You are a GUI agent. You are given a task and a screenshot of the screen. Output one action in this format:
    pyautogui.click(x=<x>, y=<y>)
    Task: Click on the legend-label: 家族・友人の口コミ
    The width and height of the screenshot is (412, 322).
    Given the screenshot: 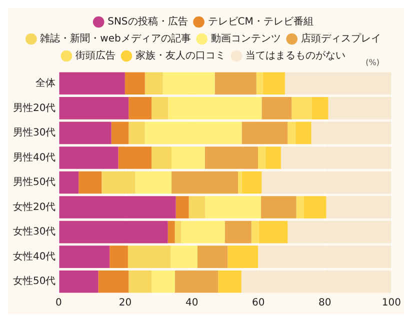 What is the action you would take?
    pyautogui.click(x=181, y=56)
    